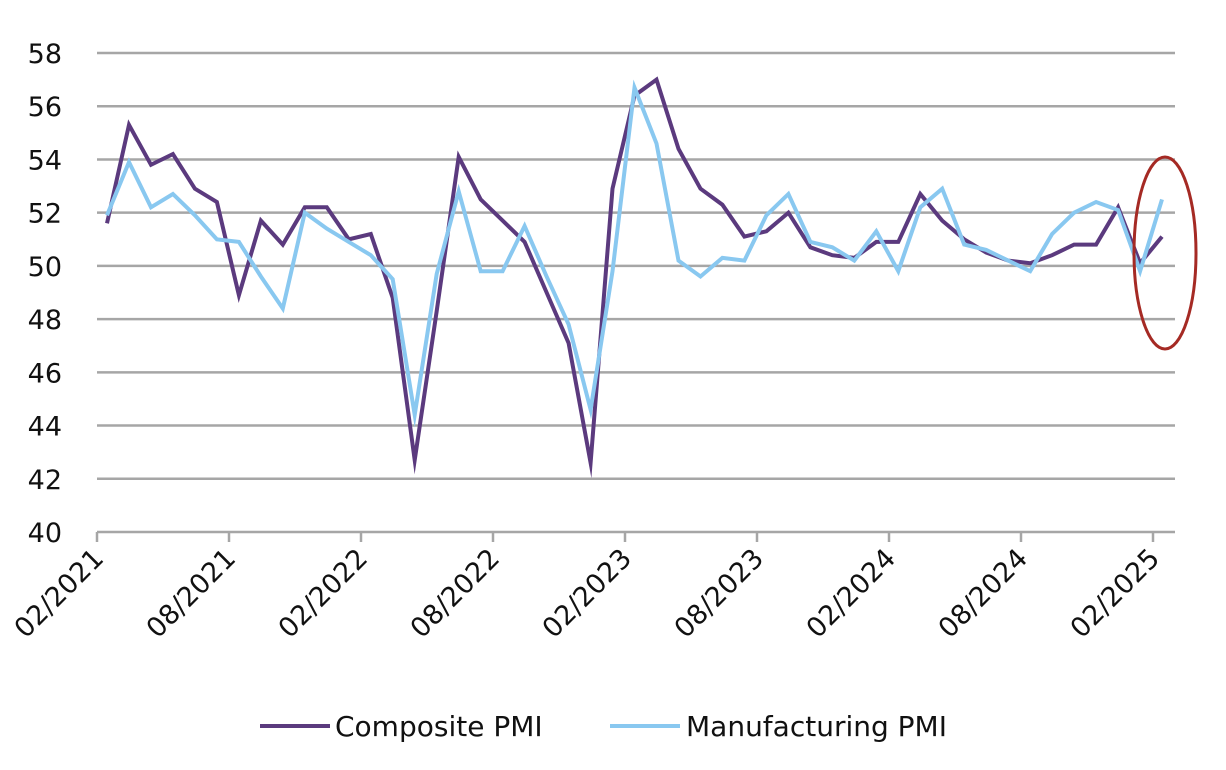  Describe the element at coordinates (603, 726) in the screenshot. I see `legend: Composite PMI Manufacturing PMI` at that location.